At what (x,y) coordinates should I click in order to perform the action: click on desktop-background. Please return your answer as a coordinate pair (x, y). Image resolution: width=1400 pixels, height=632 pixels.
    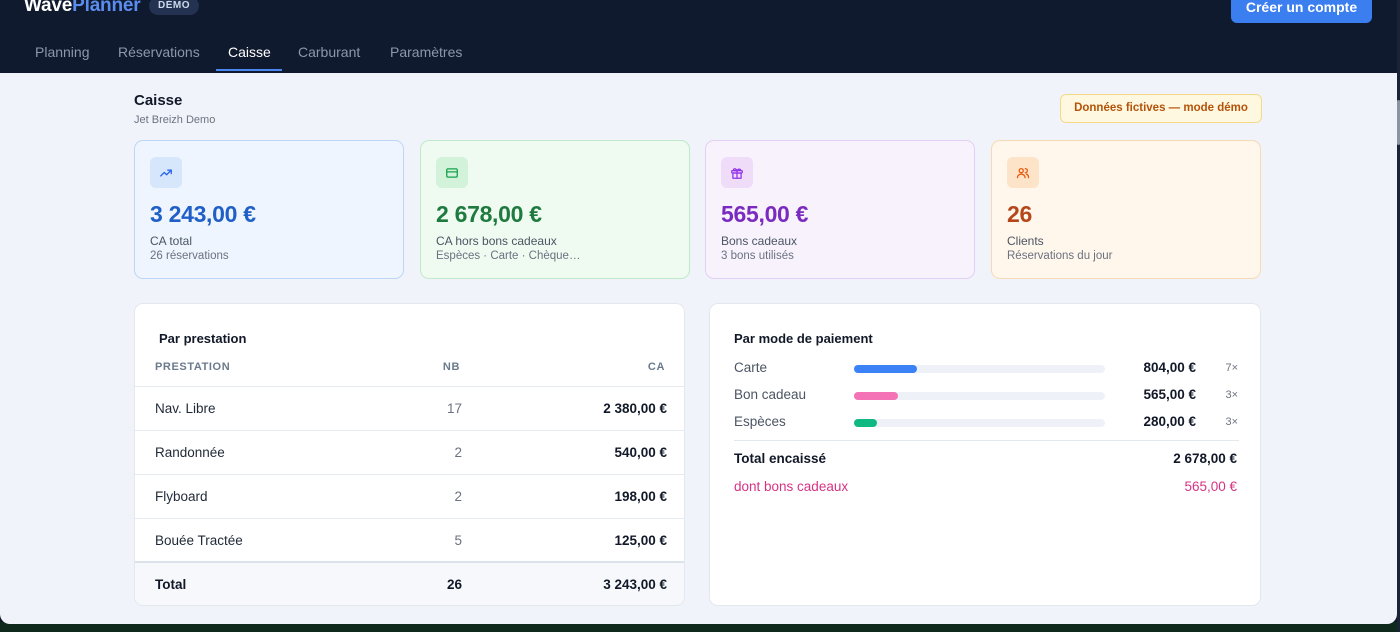
    Looking at the image, I should click on (700, 627).